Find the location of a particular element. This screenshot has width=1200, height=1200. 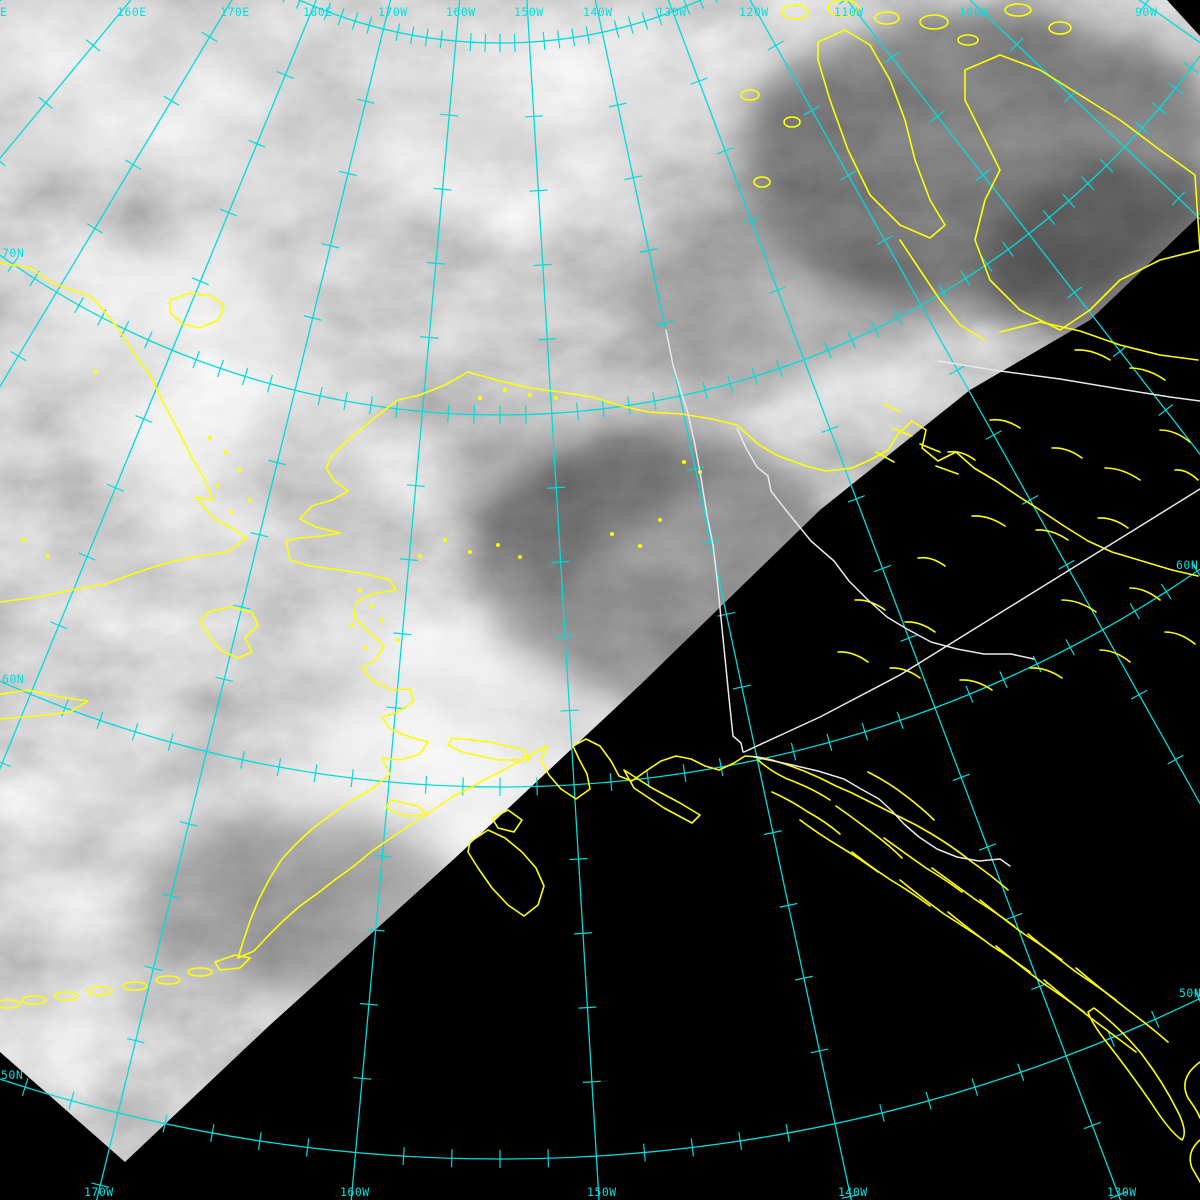

lon-label-top: 160E is located at coordinates (132, 12).